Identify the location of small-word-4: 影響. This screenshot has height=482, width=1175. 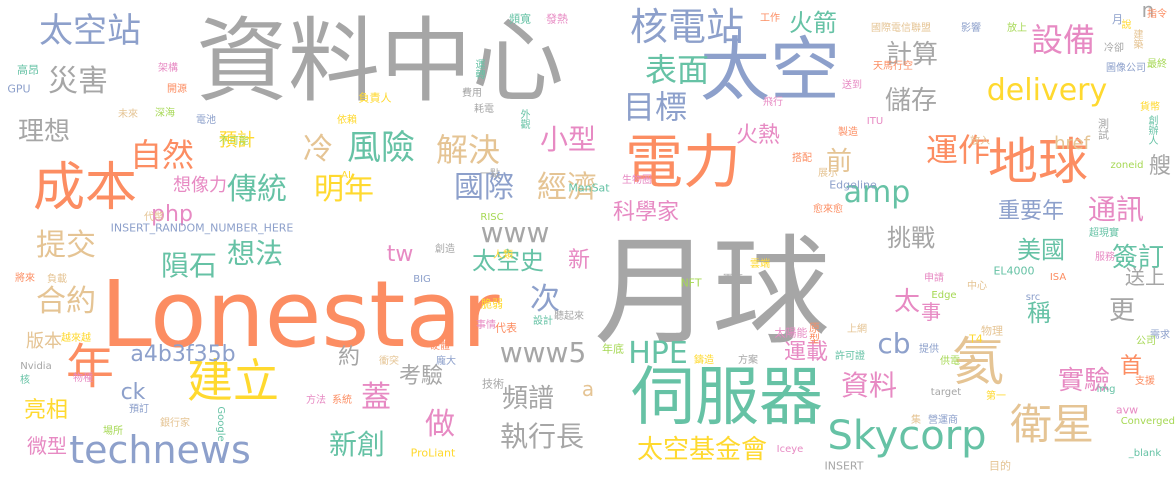
(971, 28).